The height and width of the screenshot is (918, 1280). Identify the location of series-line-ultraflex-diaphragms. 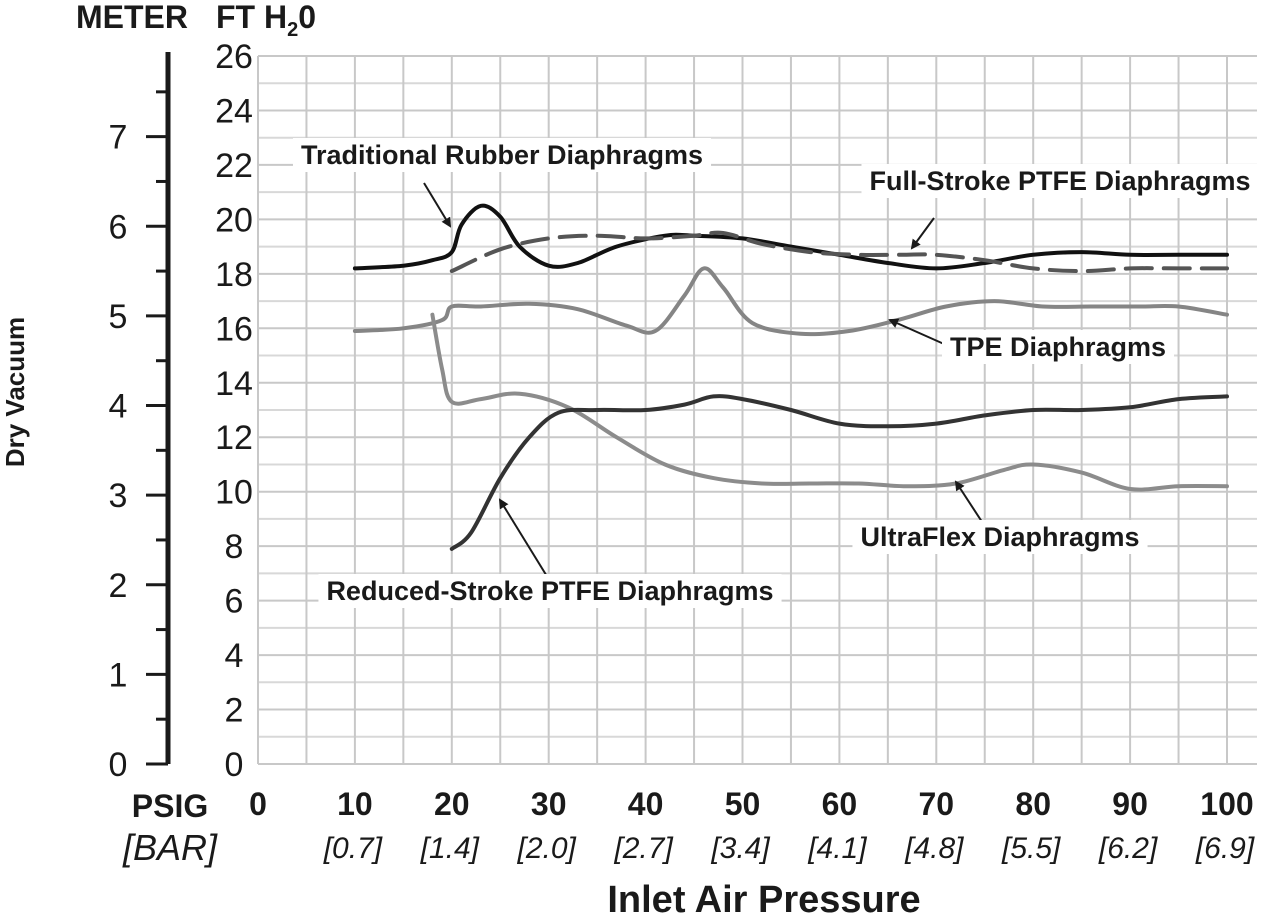
(829, 402).